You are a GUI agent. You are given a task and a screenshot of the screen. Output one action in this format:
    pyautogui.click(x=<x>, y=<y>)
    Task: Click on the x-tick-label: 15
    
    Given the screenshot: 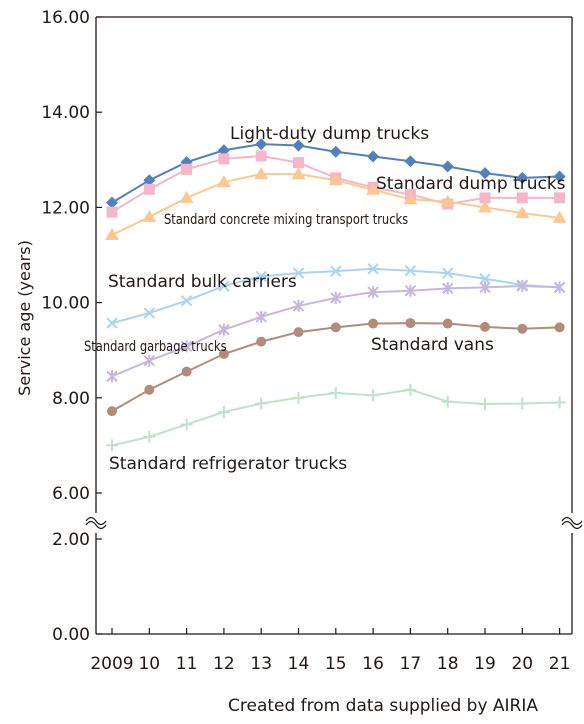 What is the action you would take?
    pyautogui.click(x=336, y=664)
    